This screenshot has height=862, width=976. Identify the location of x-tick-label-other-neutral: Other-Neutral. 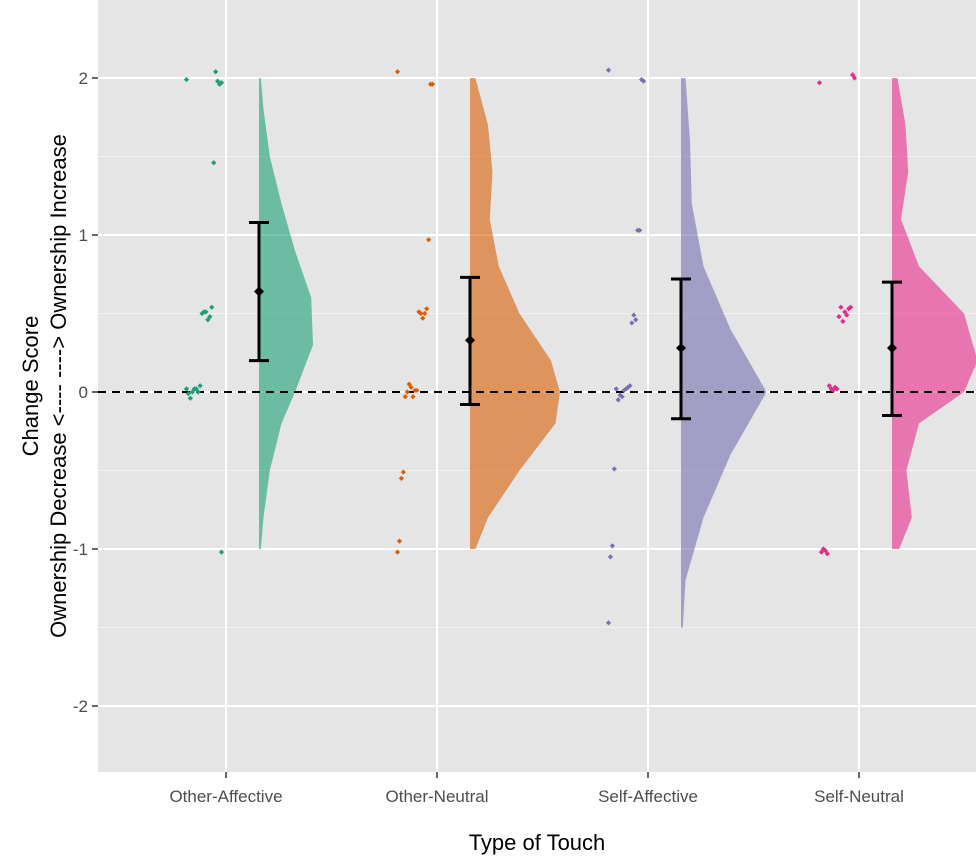
(437, 796).